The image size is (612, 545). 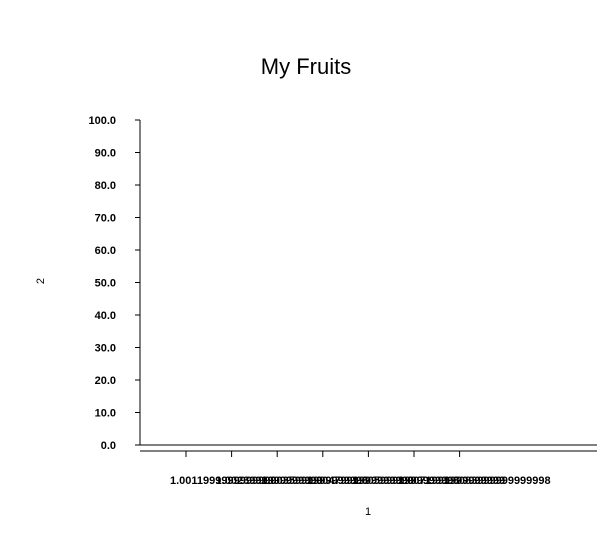 I want to click on y-tick-label: 80.0, so click(x=105, y=186).